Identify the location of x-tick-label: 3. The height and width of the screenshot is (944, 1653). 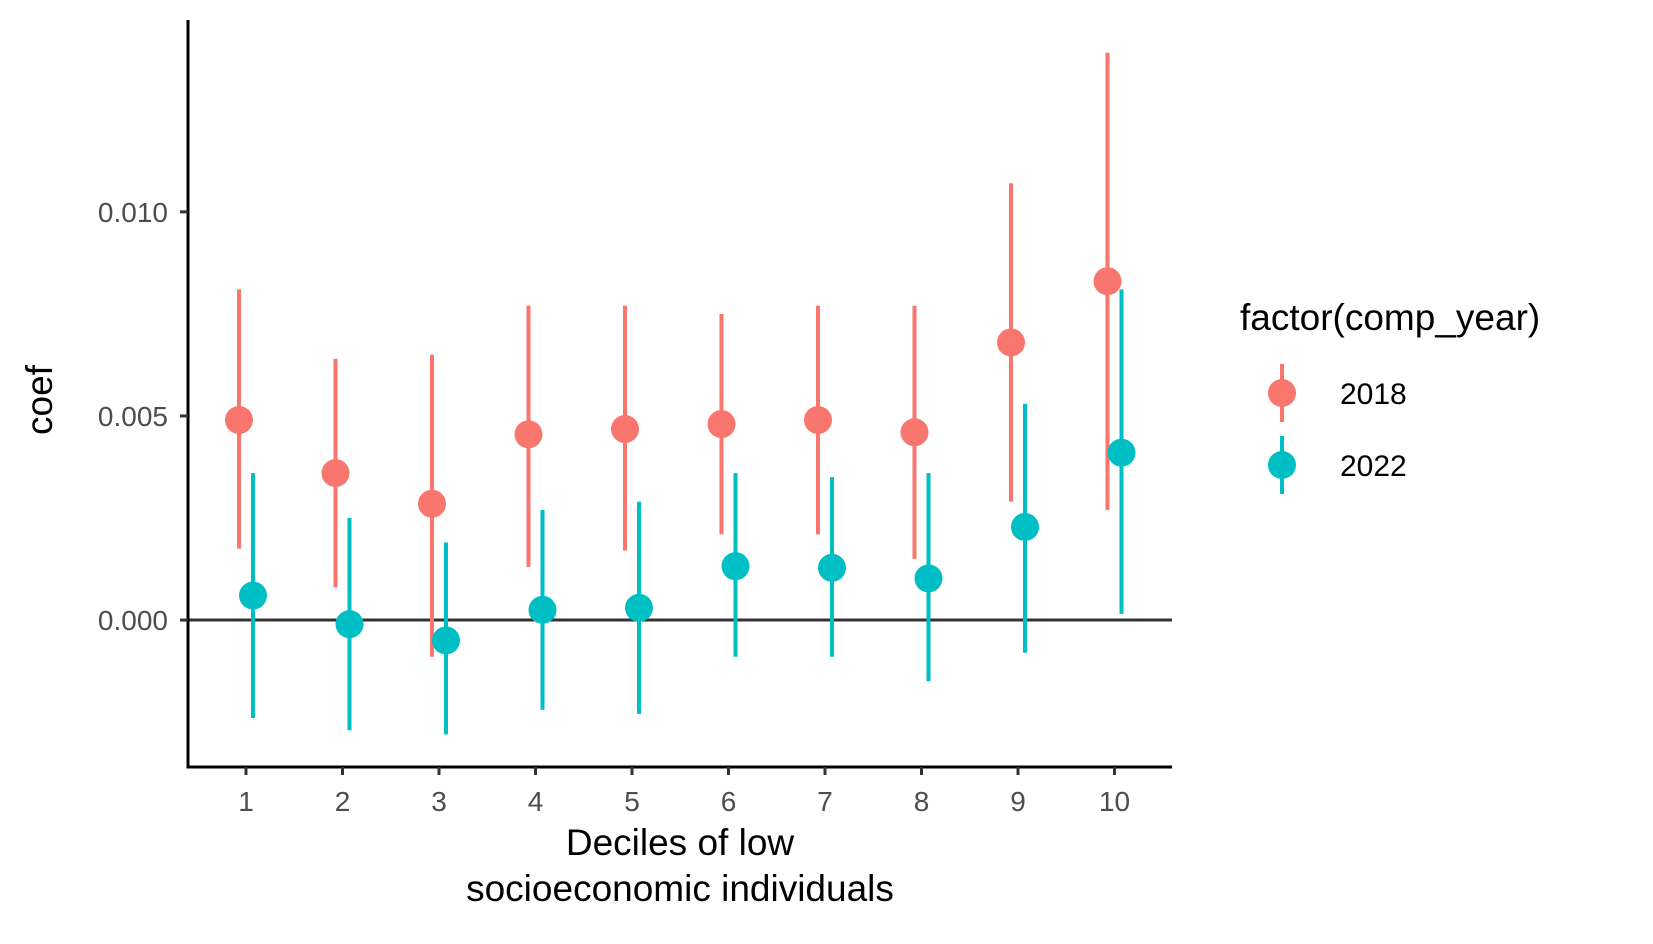
(439, 801).